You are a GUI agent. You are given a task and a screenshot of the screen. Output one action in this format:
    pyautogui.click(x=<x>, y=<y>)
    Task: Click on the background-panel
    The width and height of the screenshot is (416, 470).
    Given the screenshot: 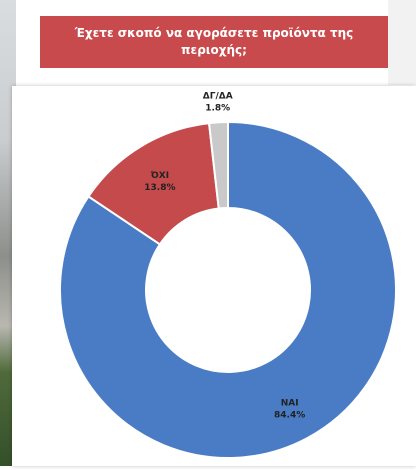 What is the action you would take?
    pyautogui.click(x=402, y=42)
    